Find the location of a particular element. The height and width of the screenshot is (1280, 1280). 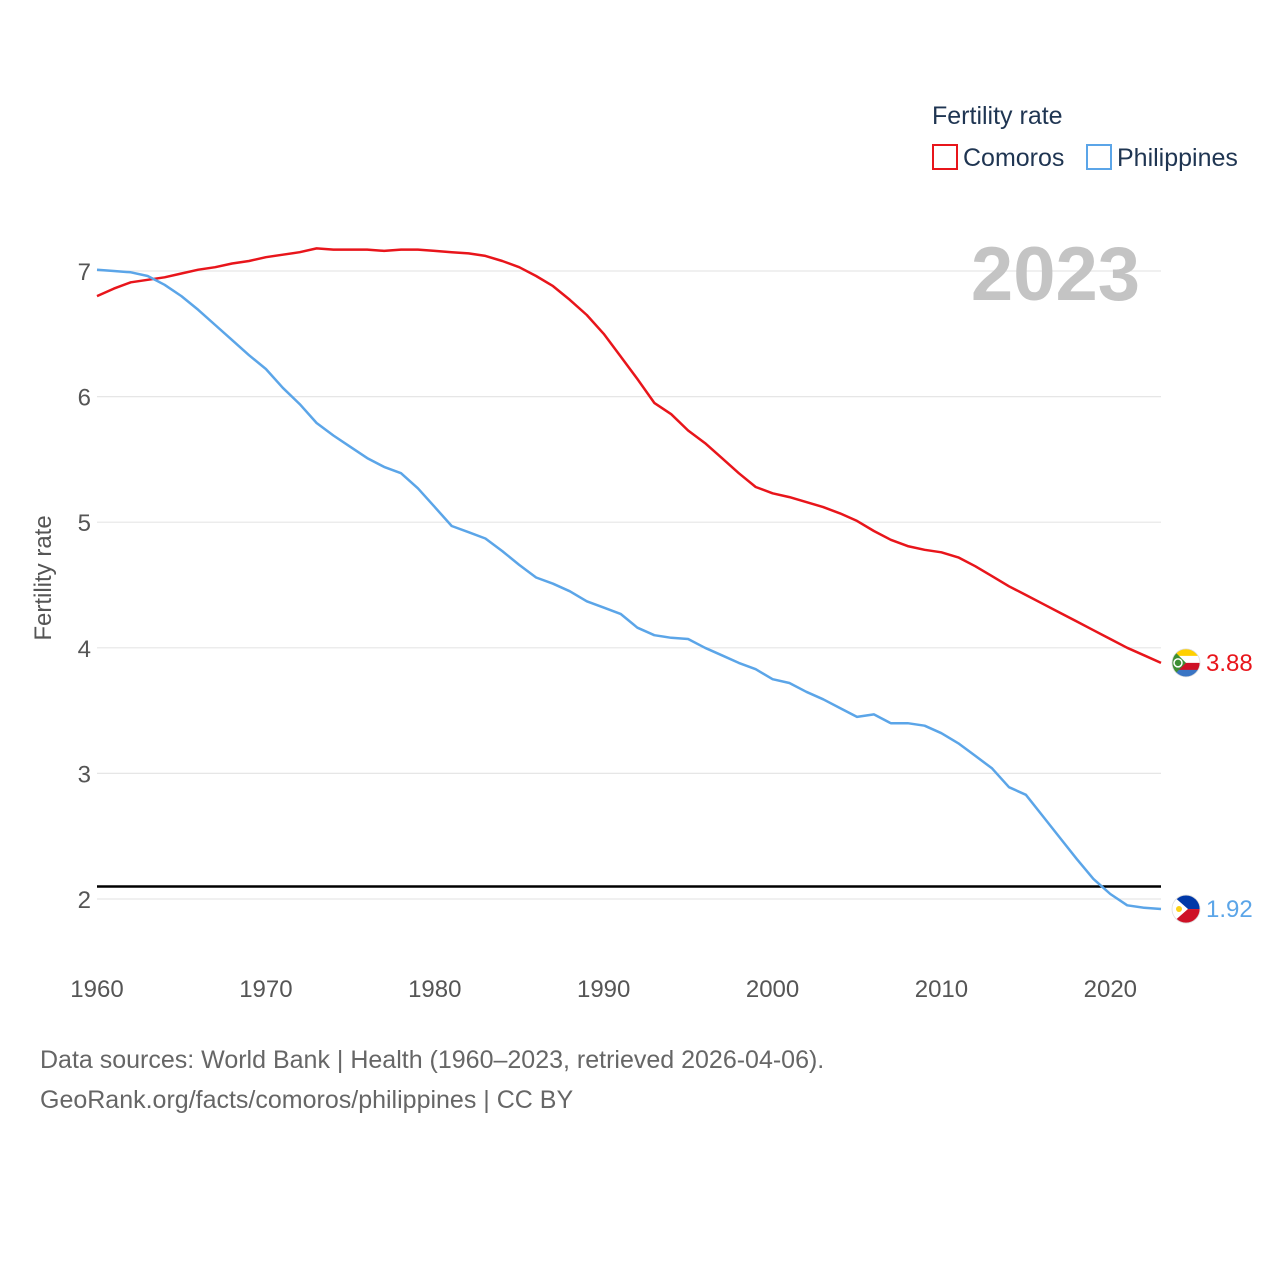

x-axis-ticks: 1960 1970 1980 1990 2000 2010 2020 is located at coordinates (603, 989).